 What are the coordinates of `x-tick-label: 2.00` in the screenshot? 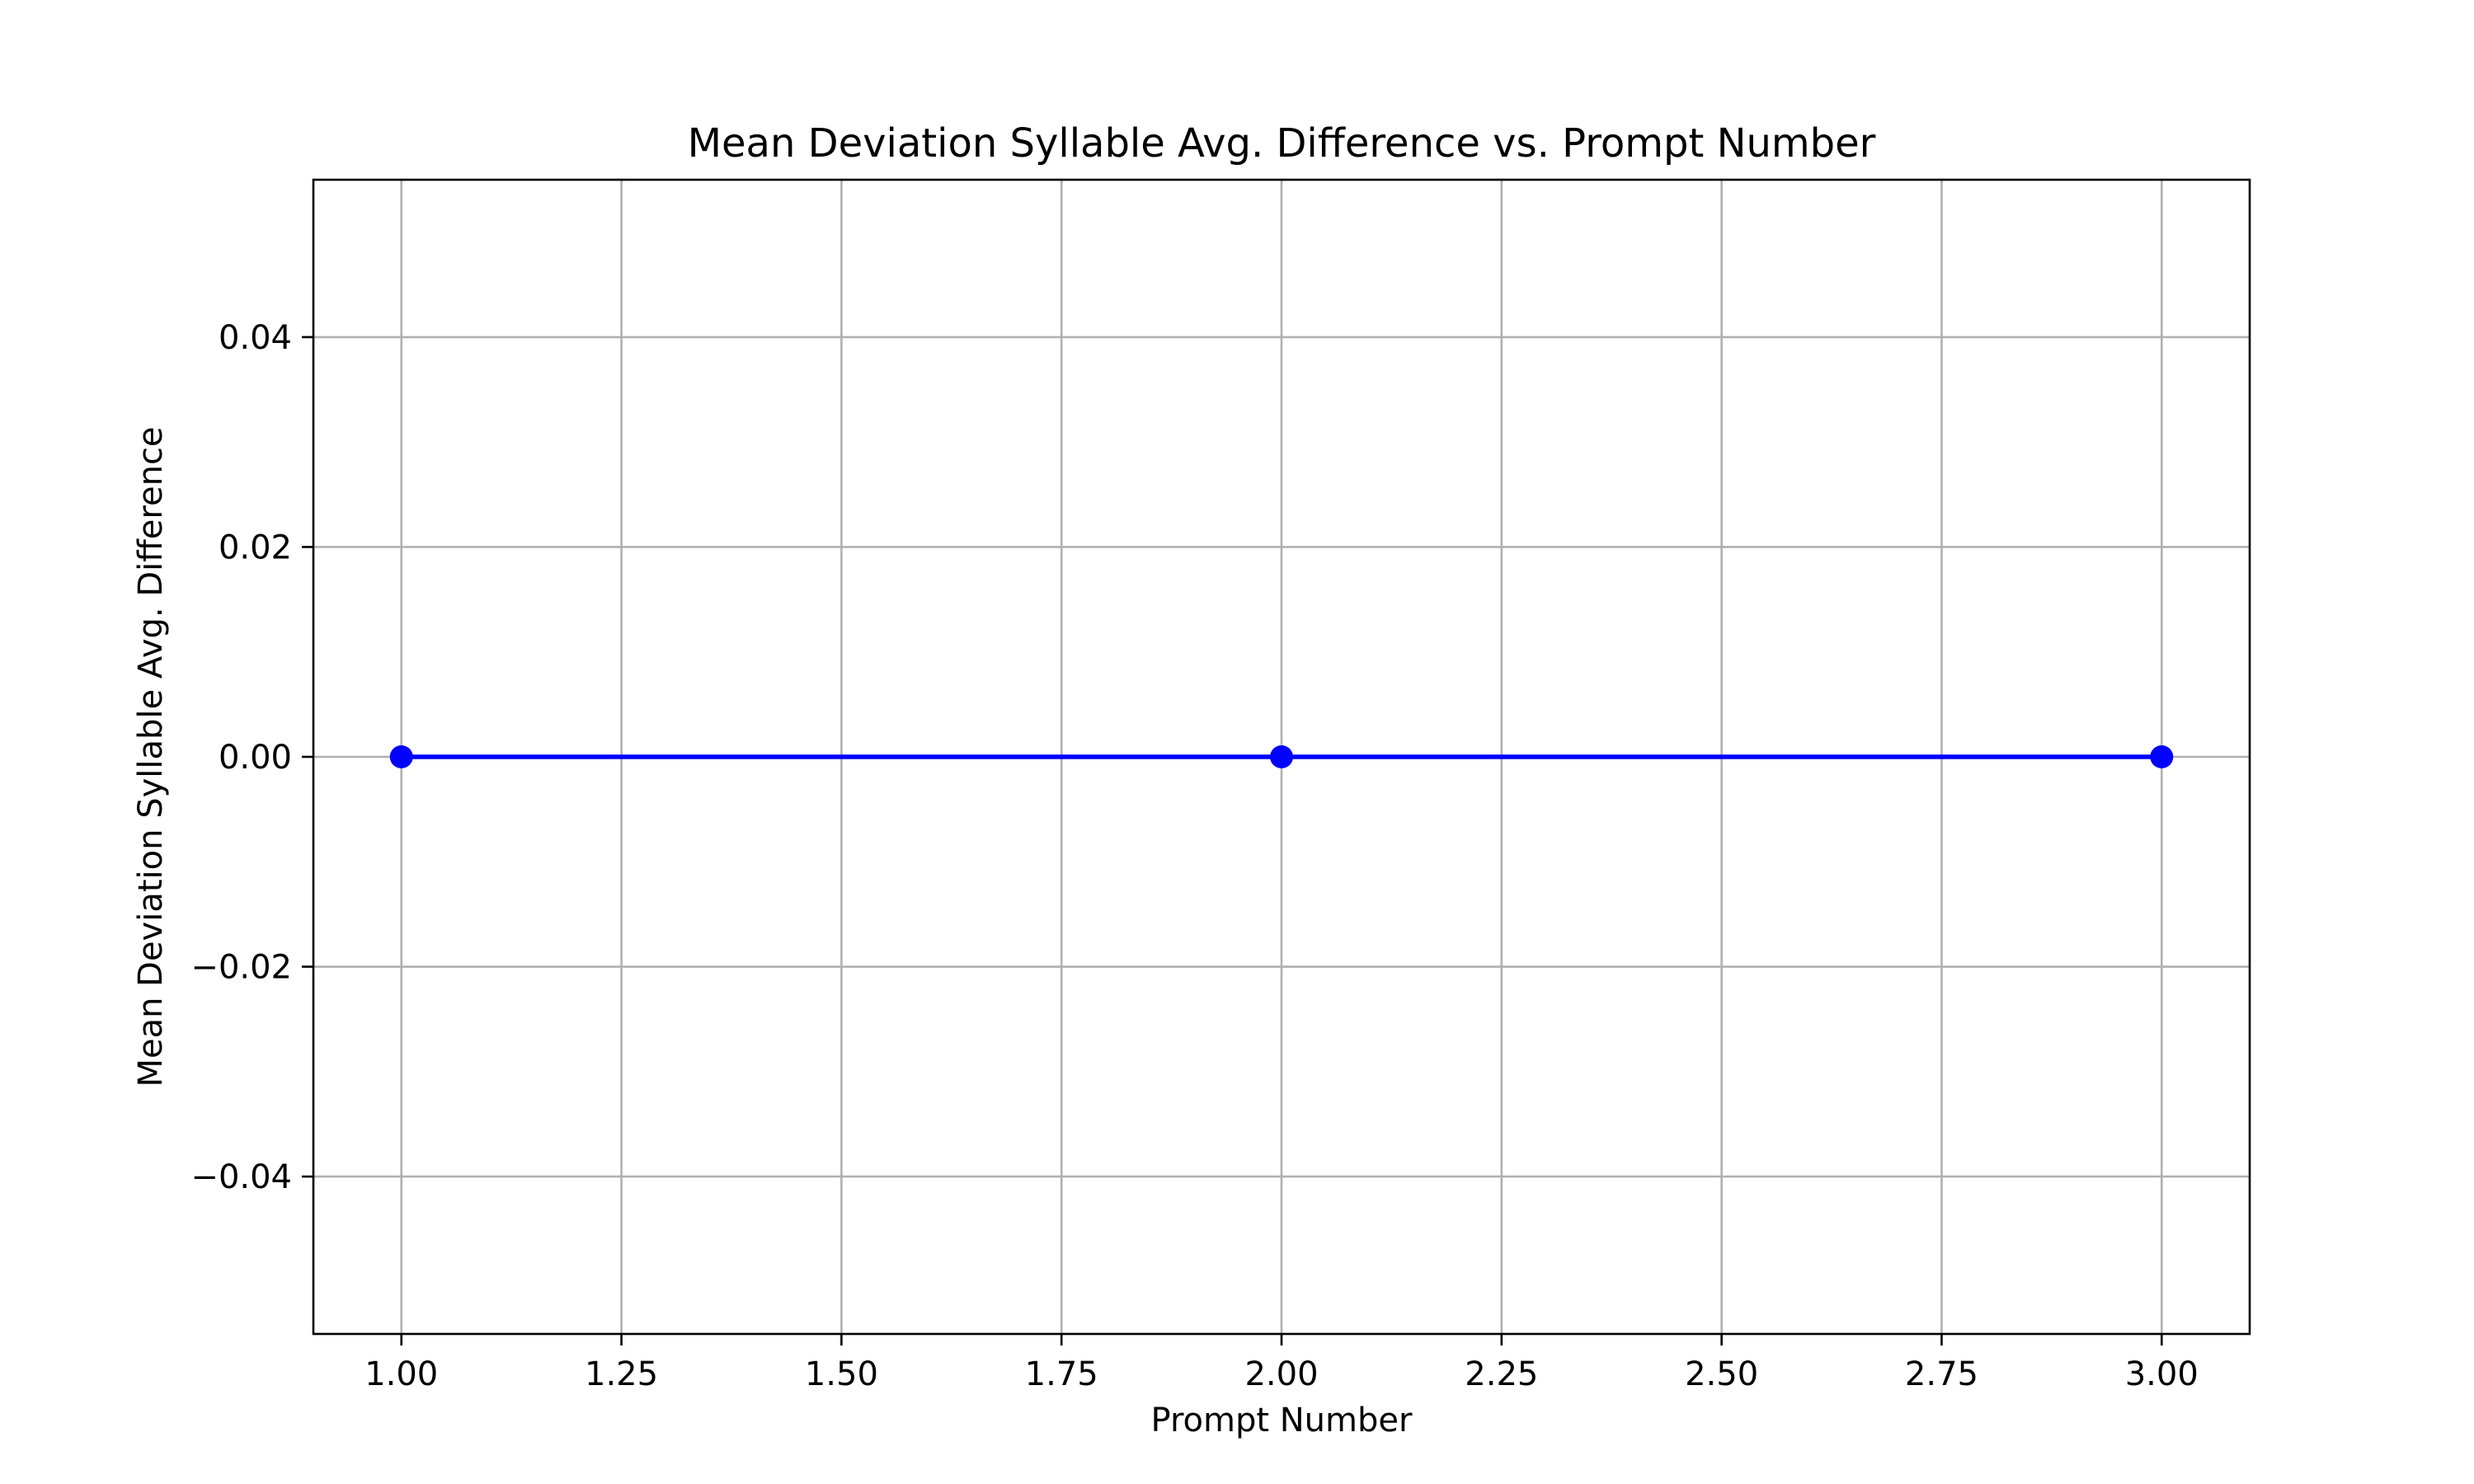 It's located at (1281, 1374).